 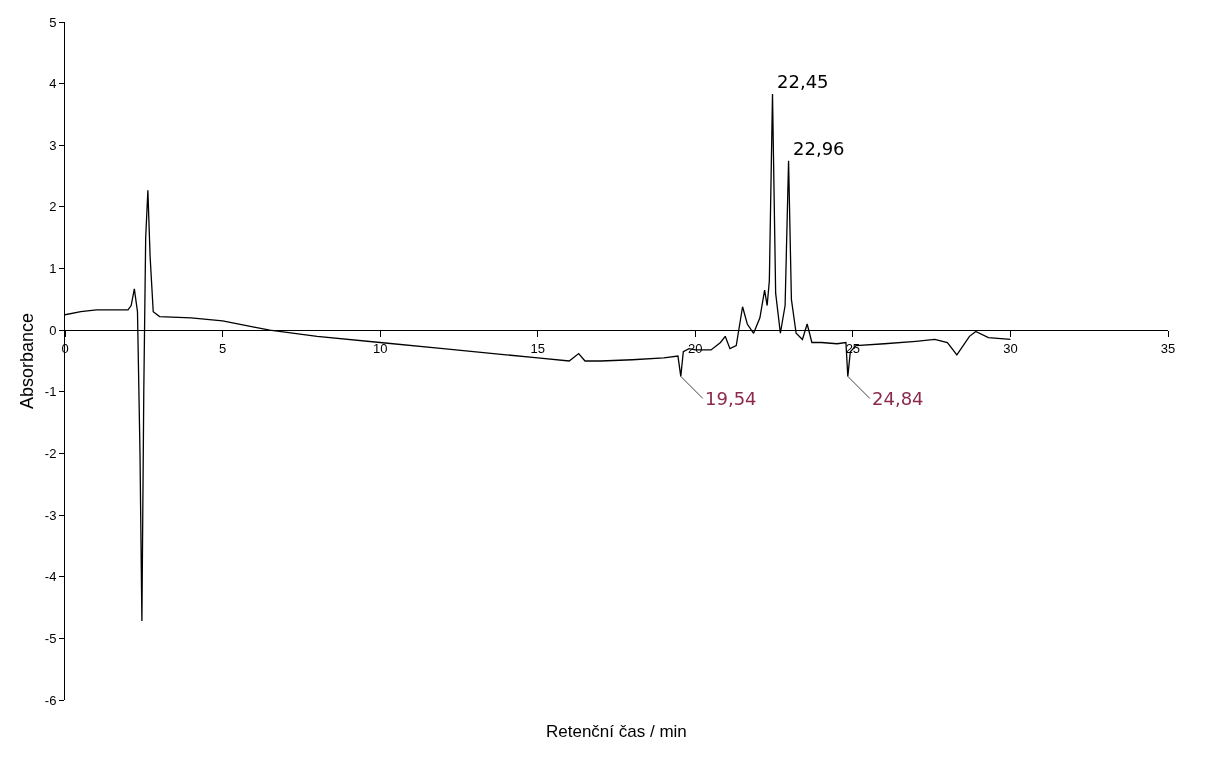 I want to click on y-axis-title: Absorbance, so click(x=27, y=361).